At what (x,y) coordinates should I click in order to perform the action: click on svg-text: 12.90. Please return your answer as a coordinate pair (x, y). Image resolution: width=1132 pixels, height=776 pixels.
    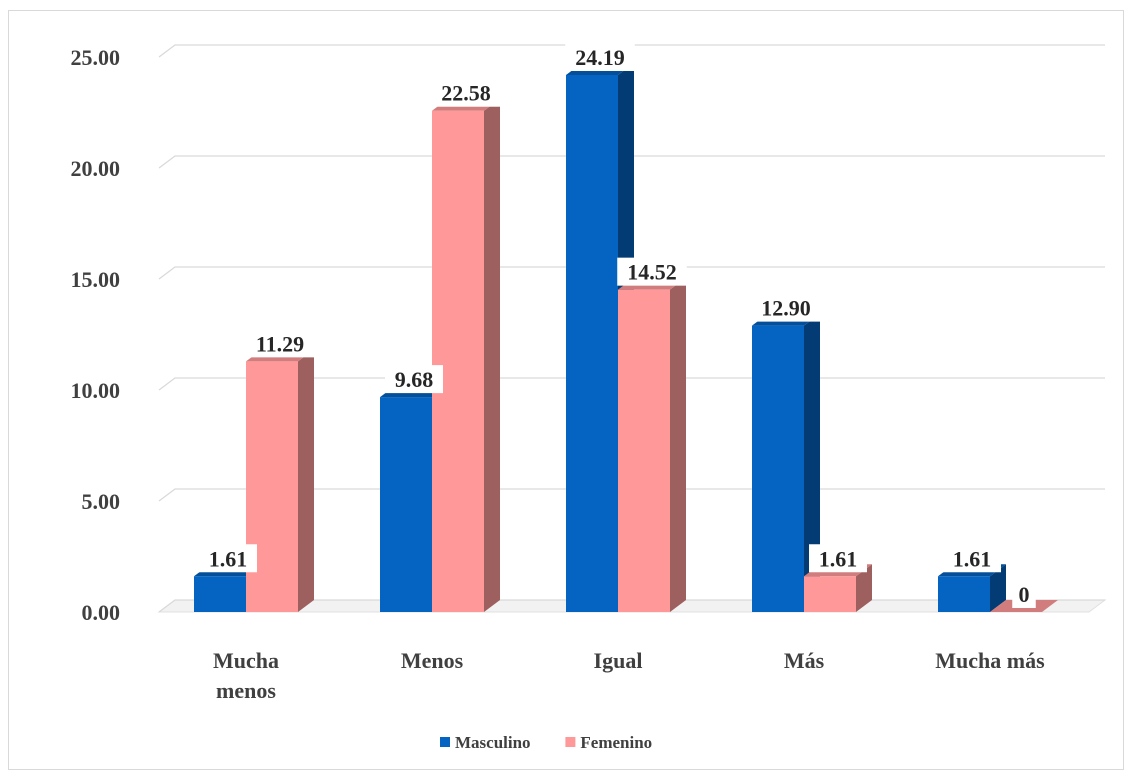
    Looking at the image, I should click on (786, 308).